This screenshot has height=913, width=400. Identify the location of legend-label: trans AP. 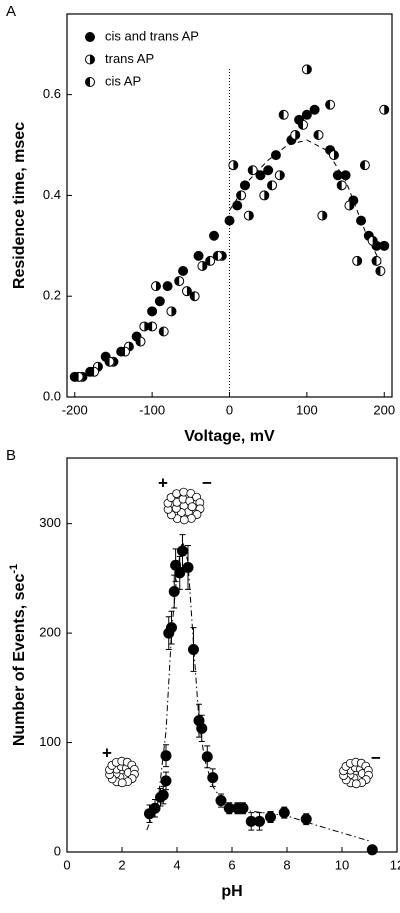
(129, 58).